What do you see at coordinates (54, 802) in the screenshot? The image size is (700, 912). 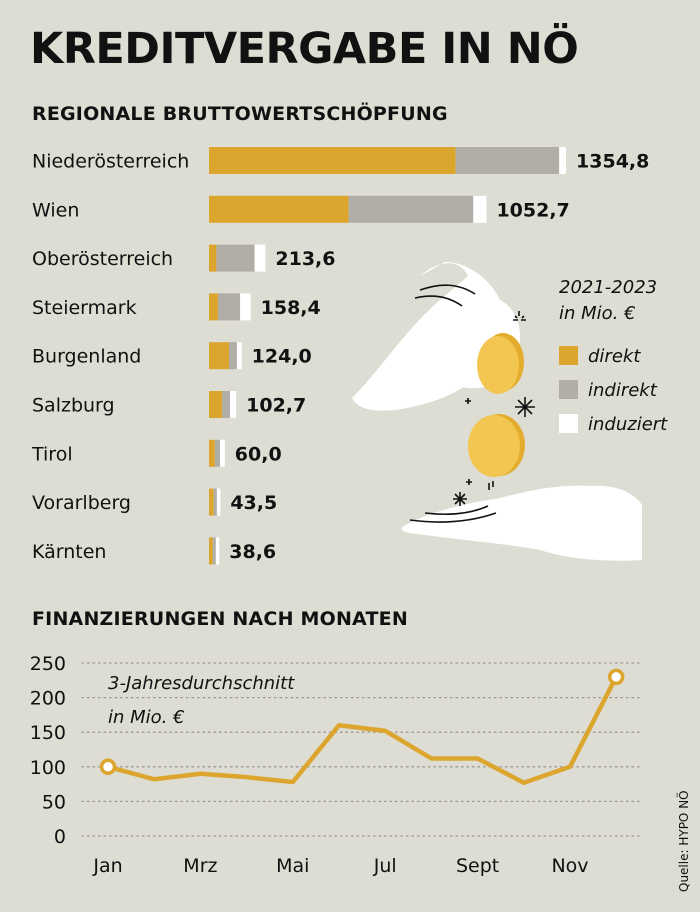 I see `y-tick-label: 50` at bounding box center [54, 802].